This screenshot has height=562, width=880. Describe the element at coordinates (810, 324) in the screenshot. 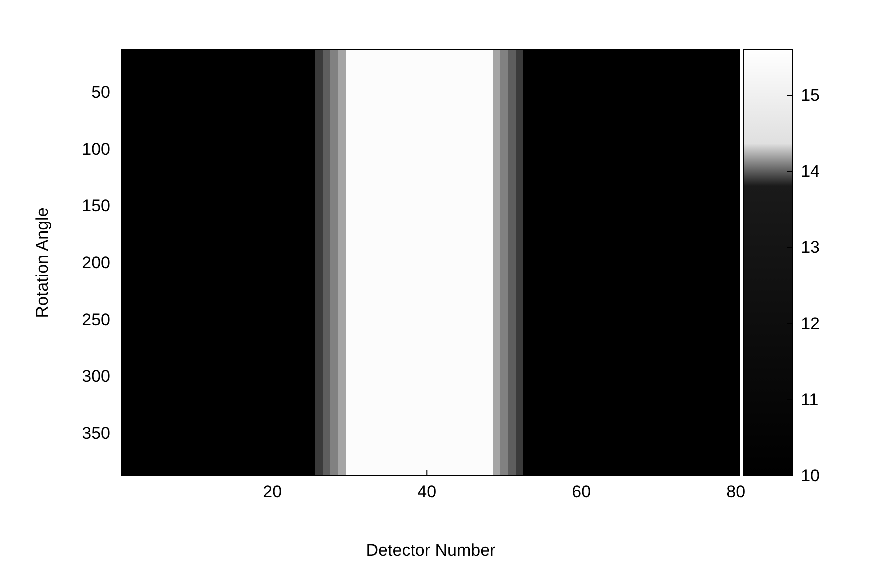

I see `color-bar-label: 12` at that location.